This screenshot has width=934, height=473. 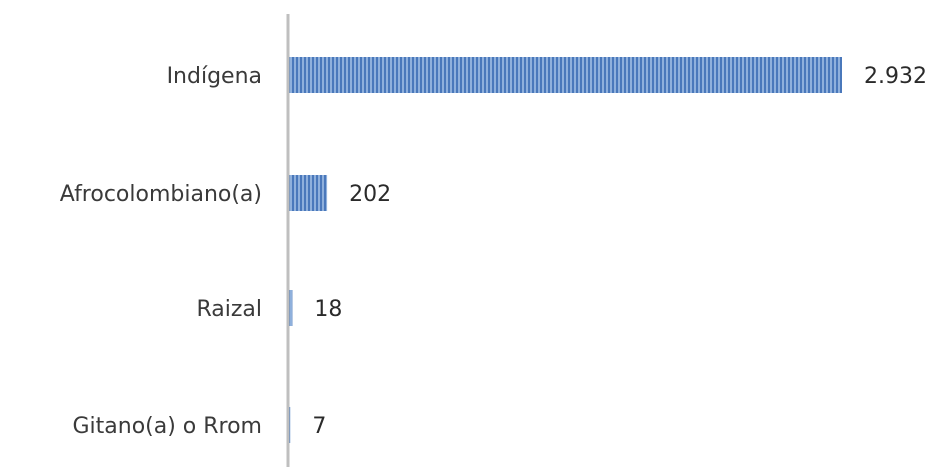 What do you see at coordinates (229, 309) in the screenshot?
I see `category-label: Raizal` at bounding box center [229, 309].